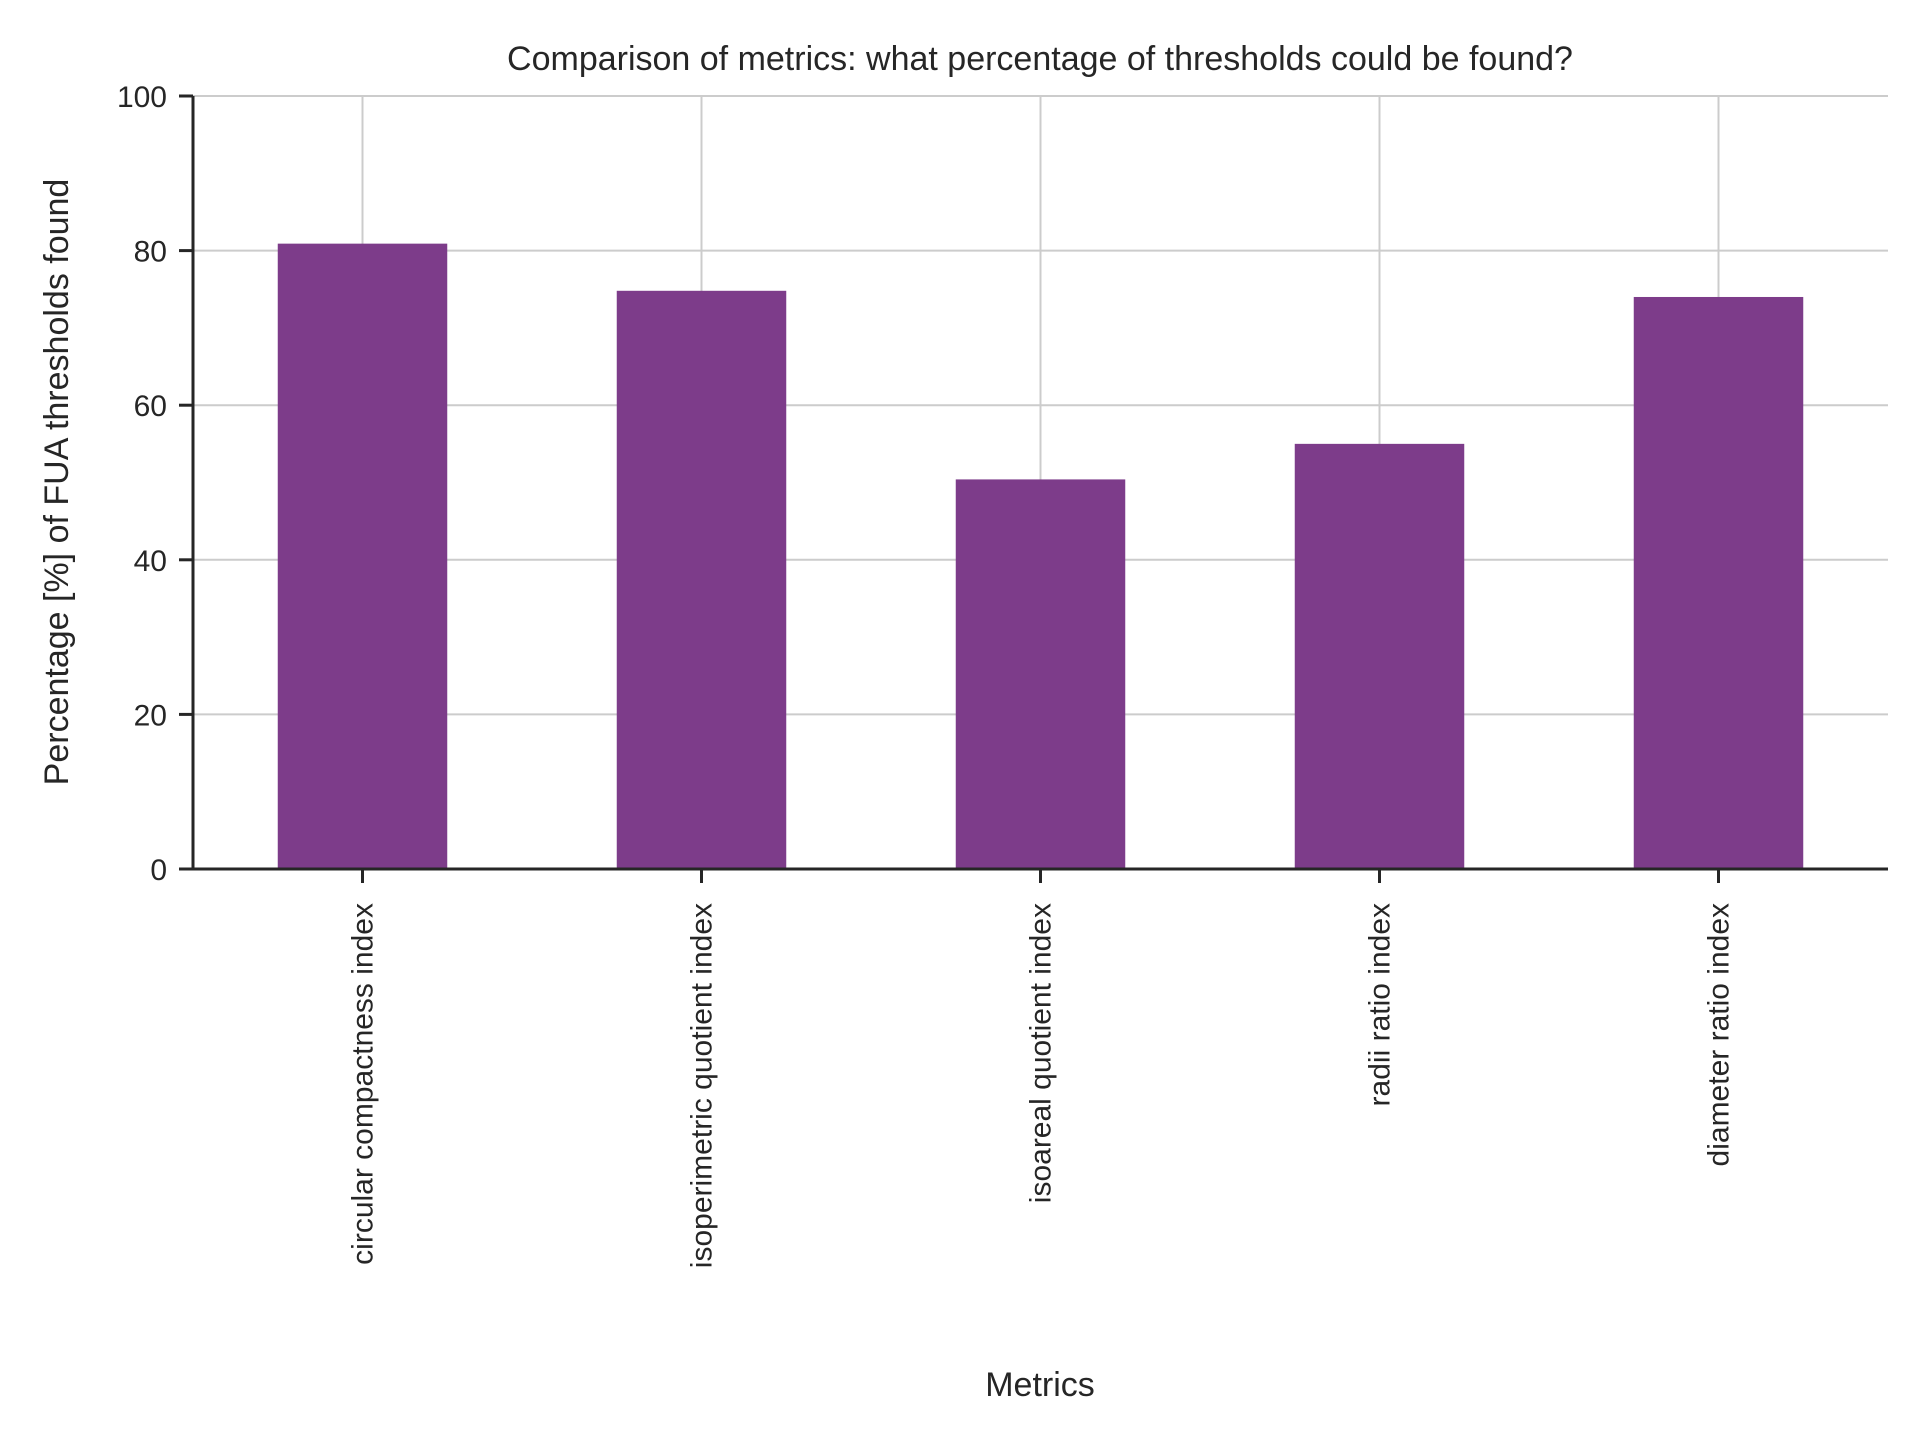 The width and height of the screenshot is (1920, 1445). I want to click on y-axis-label: Percentage [%] of FUA thresholds found, so click(57, 482).